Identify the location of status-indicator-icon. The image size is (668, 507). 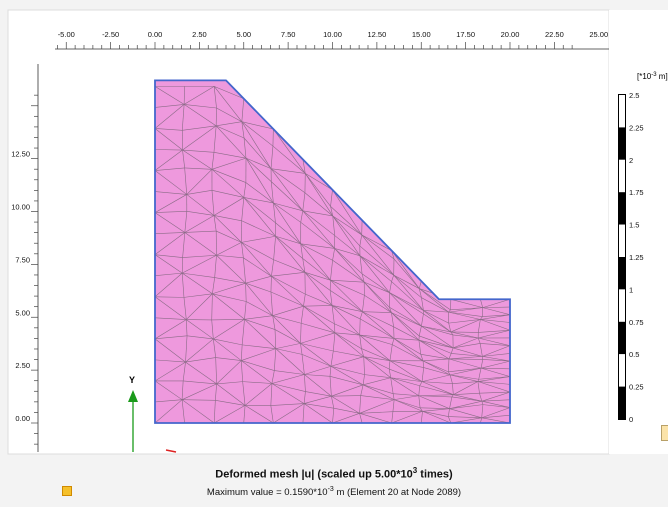
(67, 491).